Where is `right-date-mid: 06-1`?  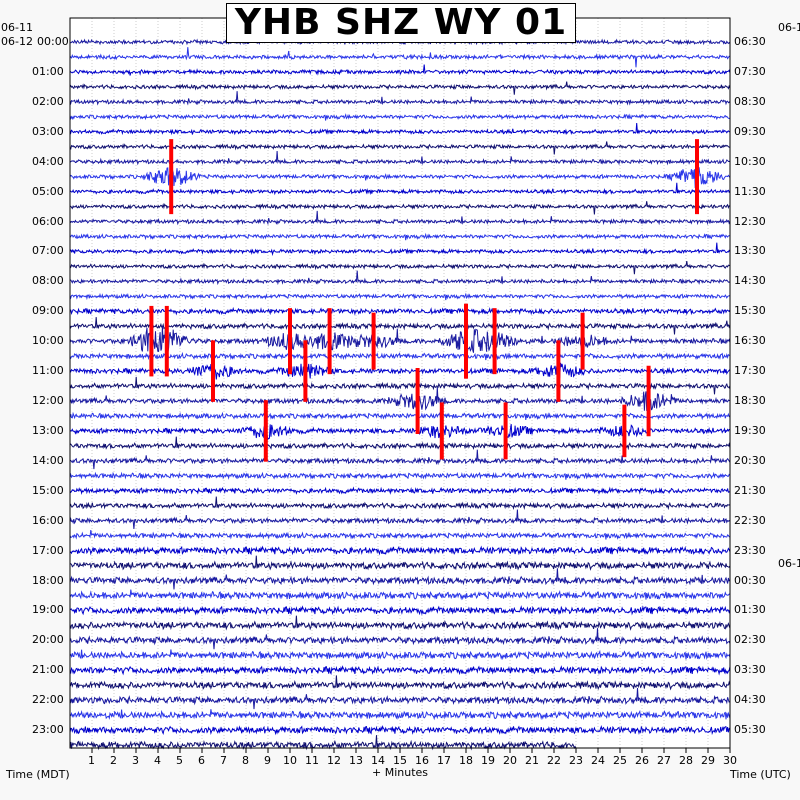 right-date-mid: 06-1 is located at coordinates (789, 563).